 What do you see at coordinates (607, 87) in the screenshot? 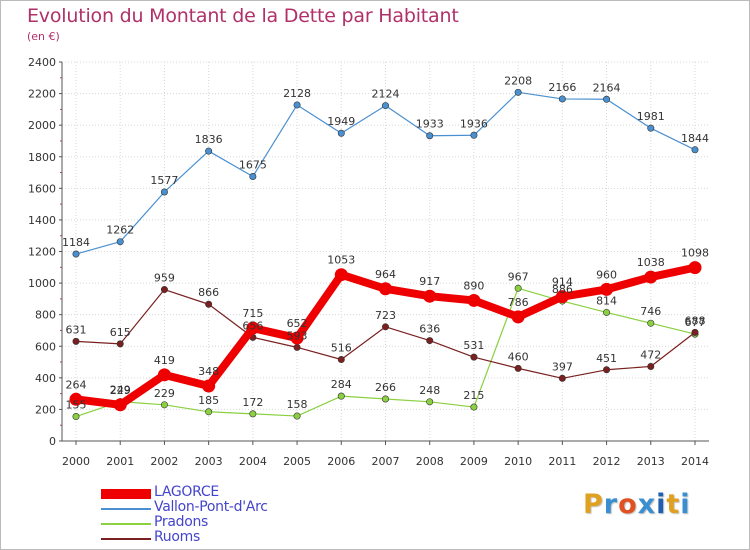
I see `data-label: 2164` at bounding box center [607, 87].